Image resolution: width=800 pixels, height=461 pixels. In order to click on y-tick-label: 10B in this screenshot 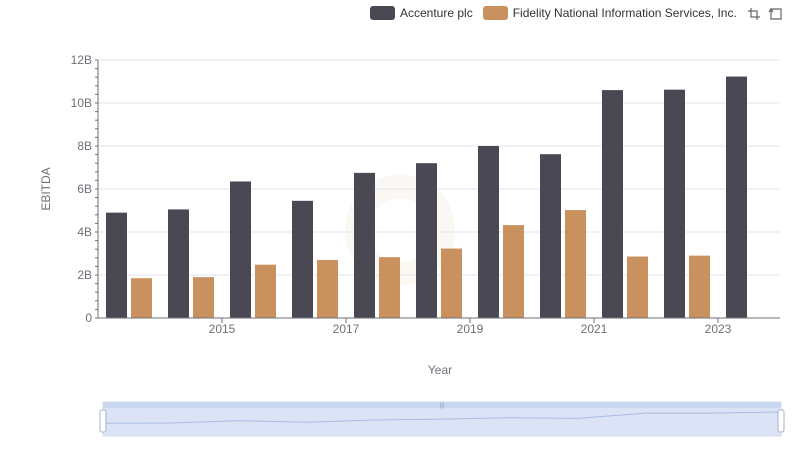, I will do `click(81, 103)`.